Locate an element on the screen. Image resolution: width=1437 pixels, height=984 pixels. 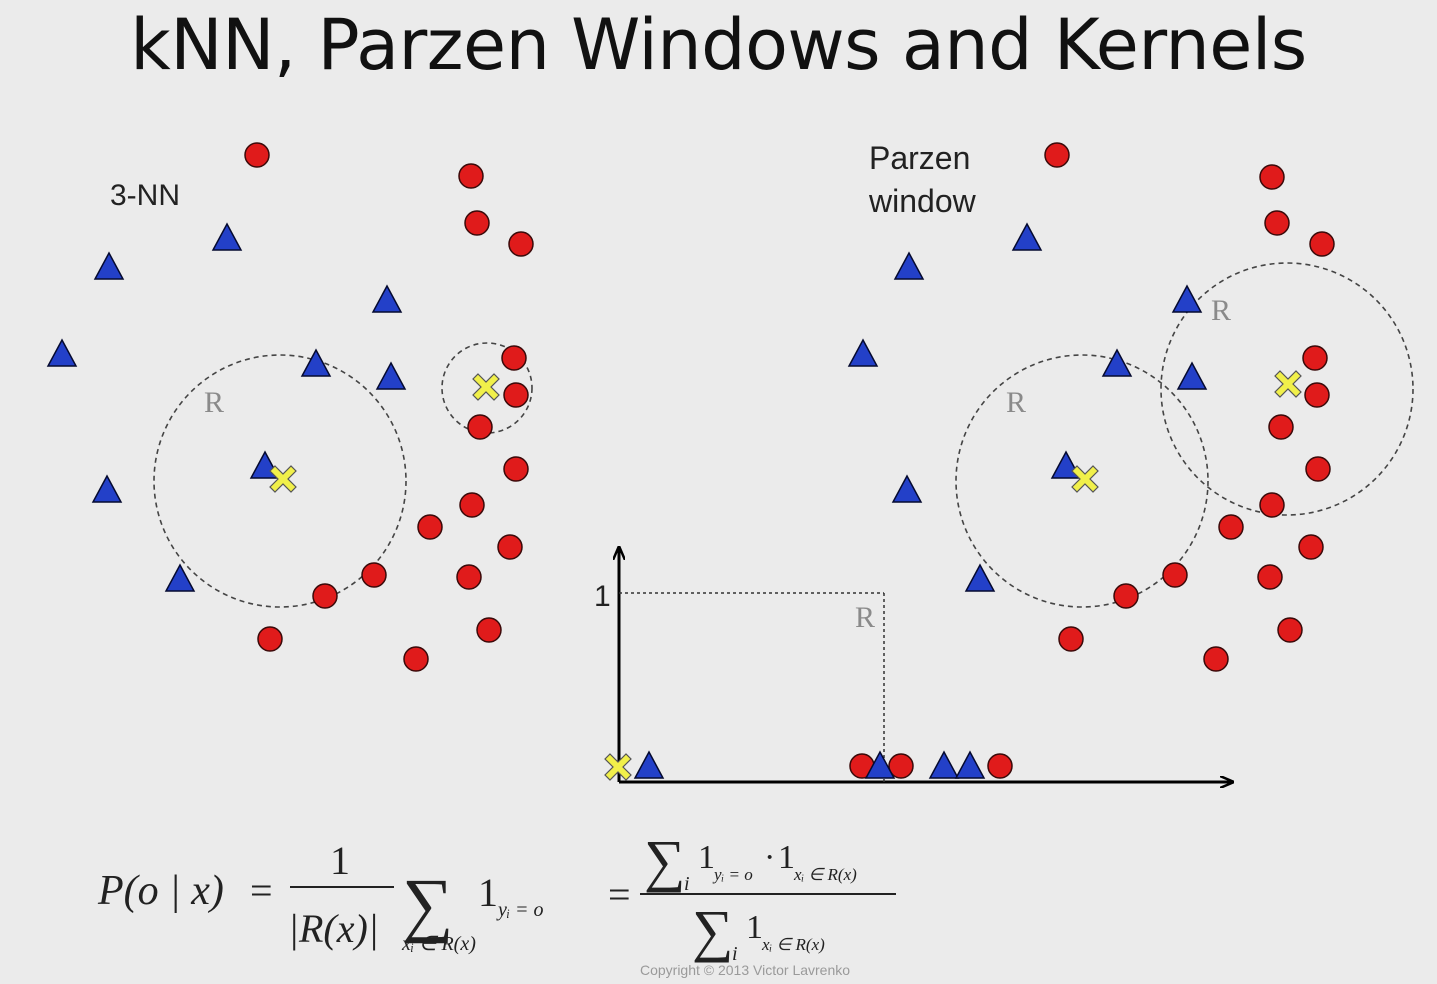
formula-lhs: P(o | x) is located at coordinates (160, 891).